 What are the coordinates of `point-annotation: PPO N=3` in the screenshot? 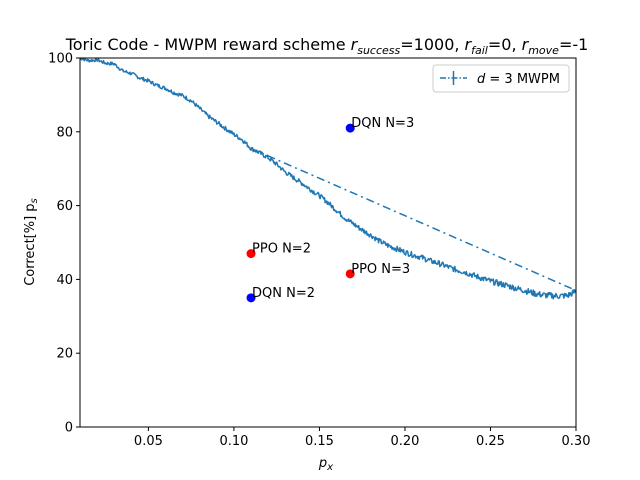 It's located at (380, 269).